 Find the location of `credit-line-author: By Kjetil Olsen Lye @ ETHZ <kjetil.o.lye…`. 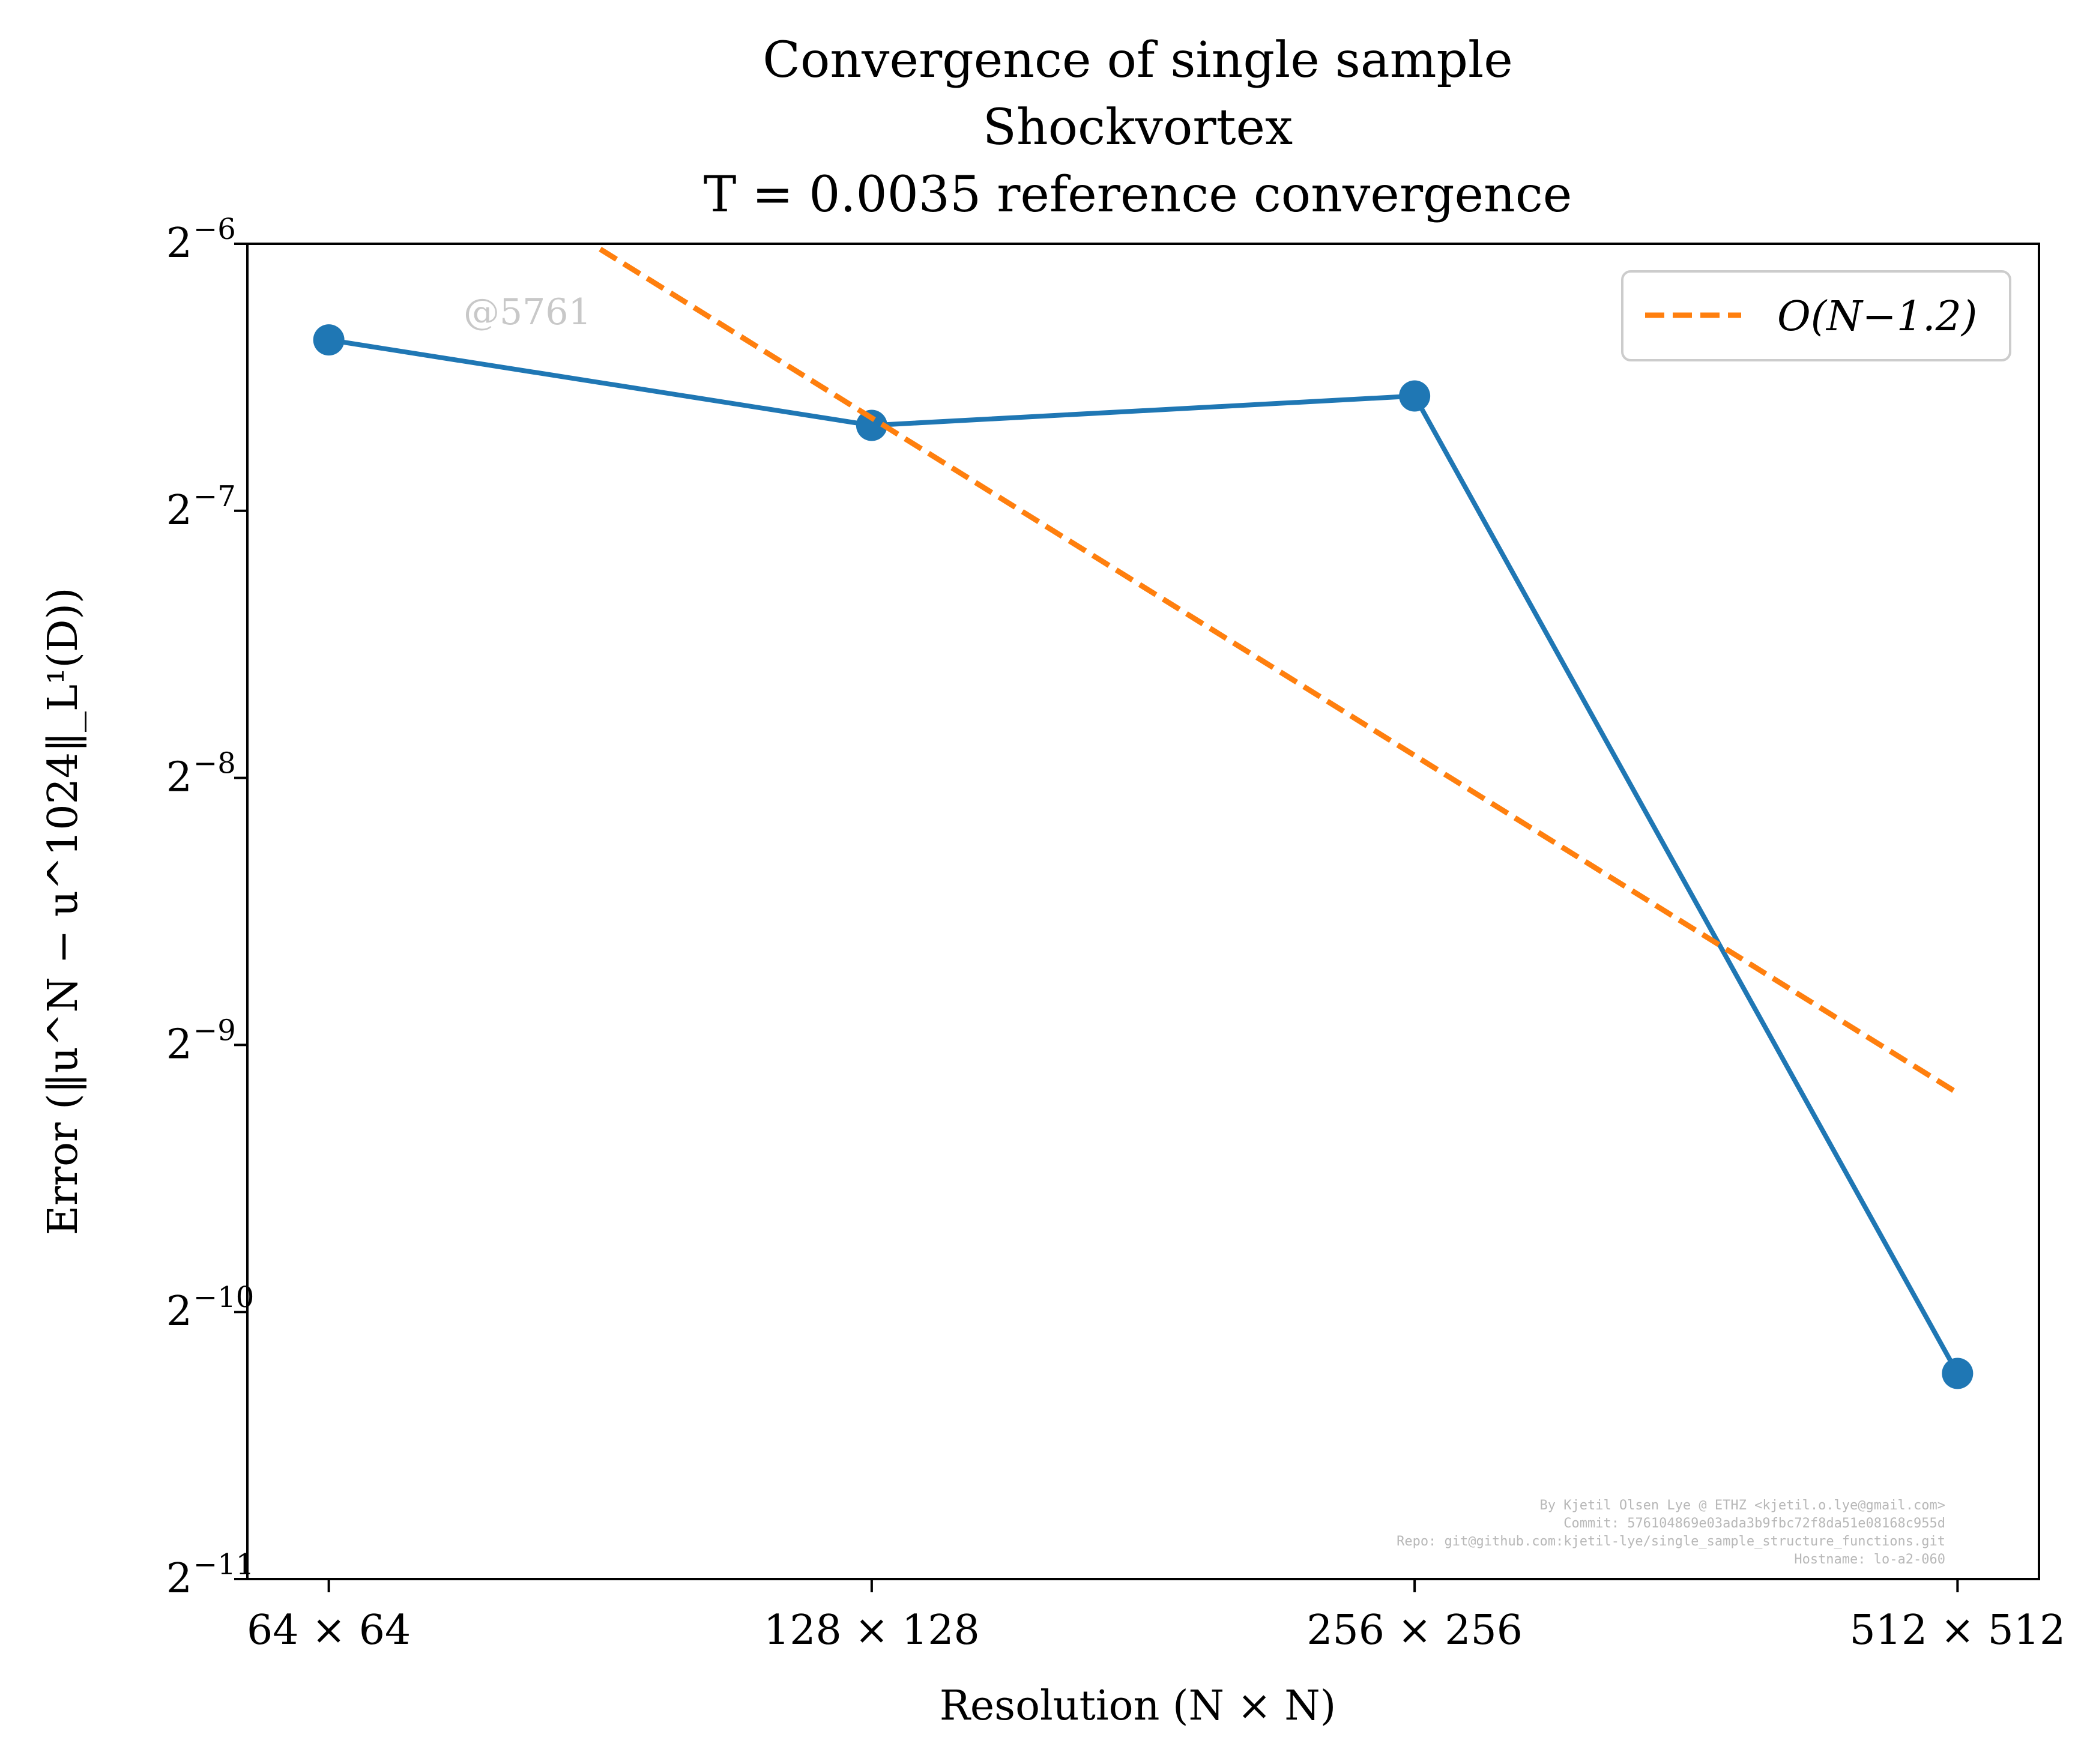

credit-line-author: By Kjetil Olsen Lye @ ETHZ <kjetil.o.lye… is located at coordinates (1742, 1505).